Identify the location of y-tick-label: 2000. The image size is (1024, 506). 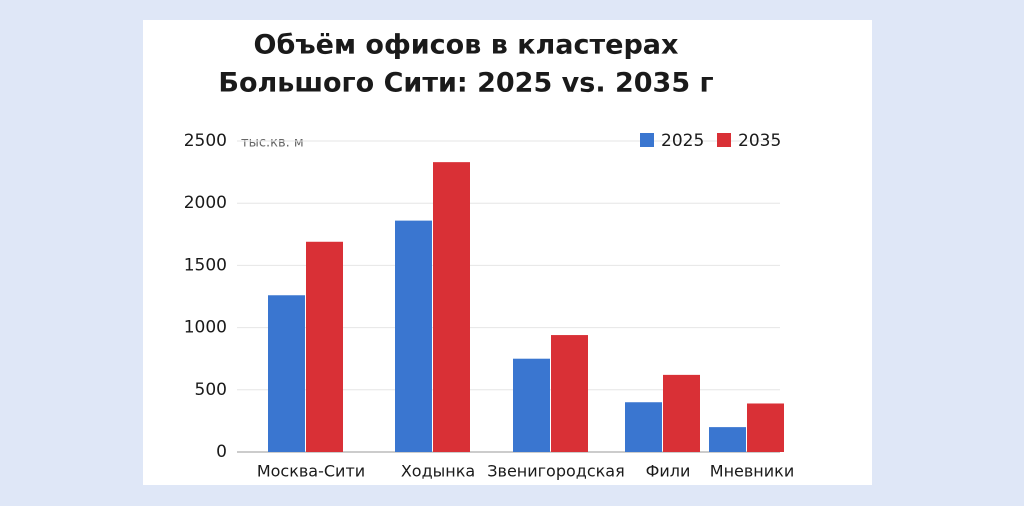
(205, 203).